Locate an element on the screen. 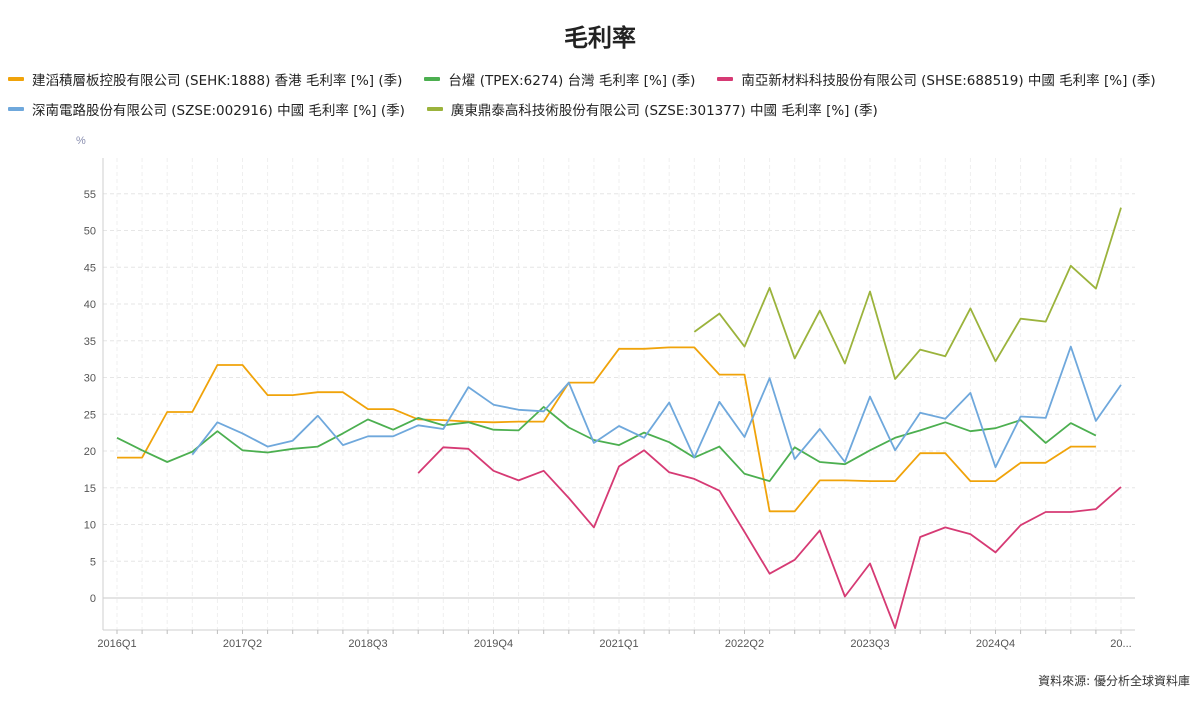 The height and width of the screenshot is (701, 1200). x-tick-label: 2019Q4 is located at coordinates (493, 644).